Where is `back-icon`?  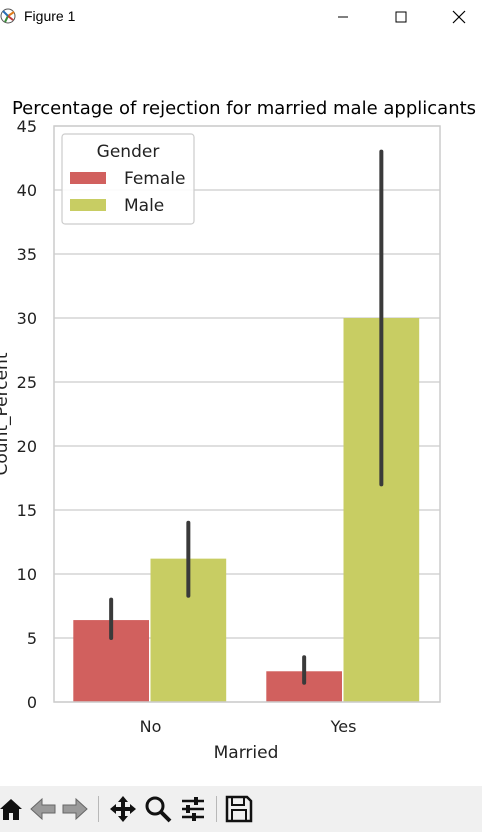
back-icon is located at coordinates (43, 809).